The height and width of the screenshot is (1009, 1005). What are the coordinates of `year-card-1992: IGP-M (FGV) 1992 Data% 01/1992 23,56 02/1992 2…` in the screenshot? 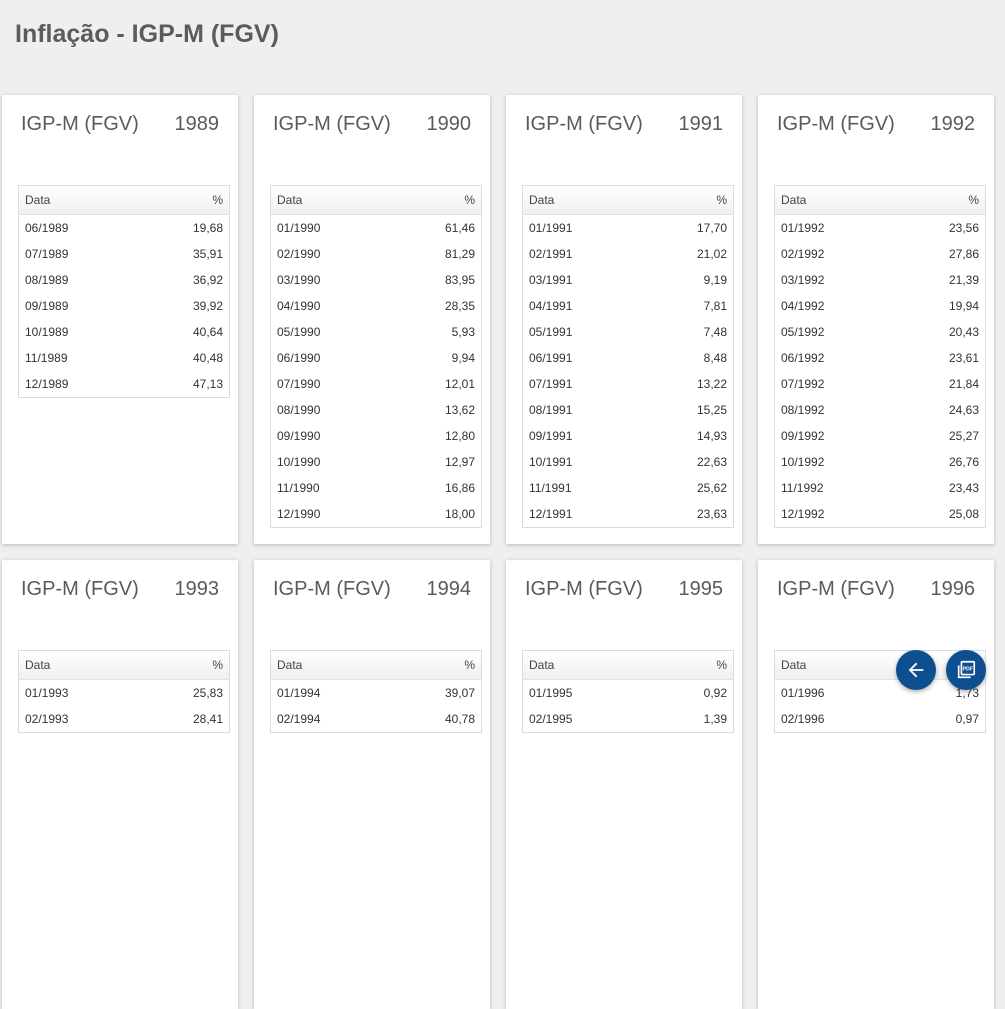 It's located at (876, 319).